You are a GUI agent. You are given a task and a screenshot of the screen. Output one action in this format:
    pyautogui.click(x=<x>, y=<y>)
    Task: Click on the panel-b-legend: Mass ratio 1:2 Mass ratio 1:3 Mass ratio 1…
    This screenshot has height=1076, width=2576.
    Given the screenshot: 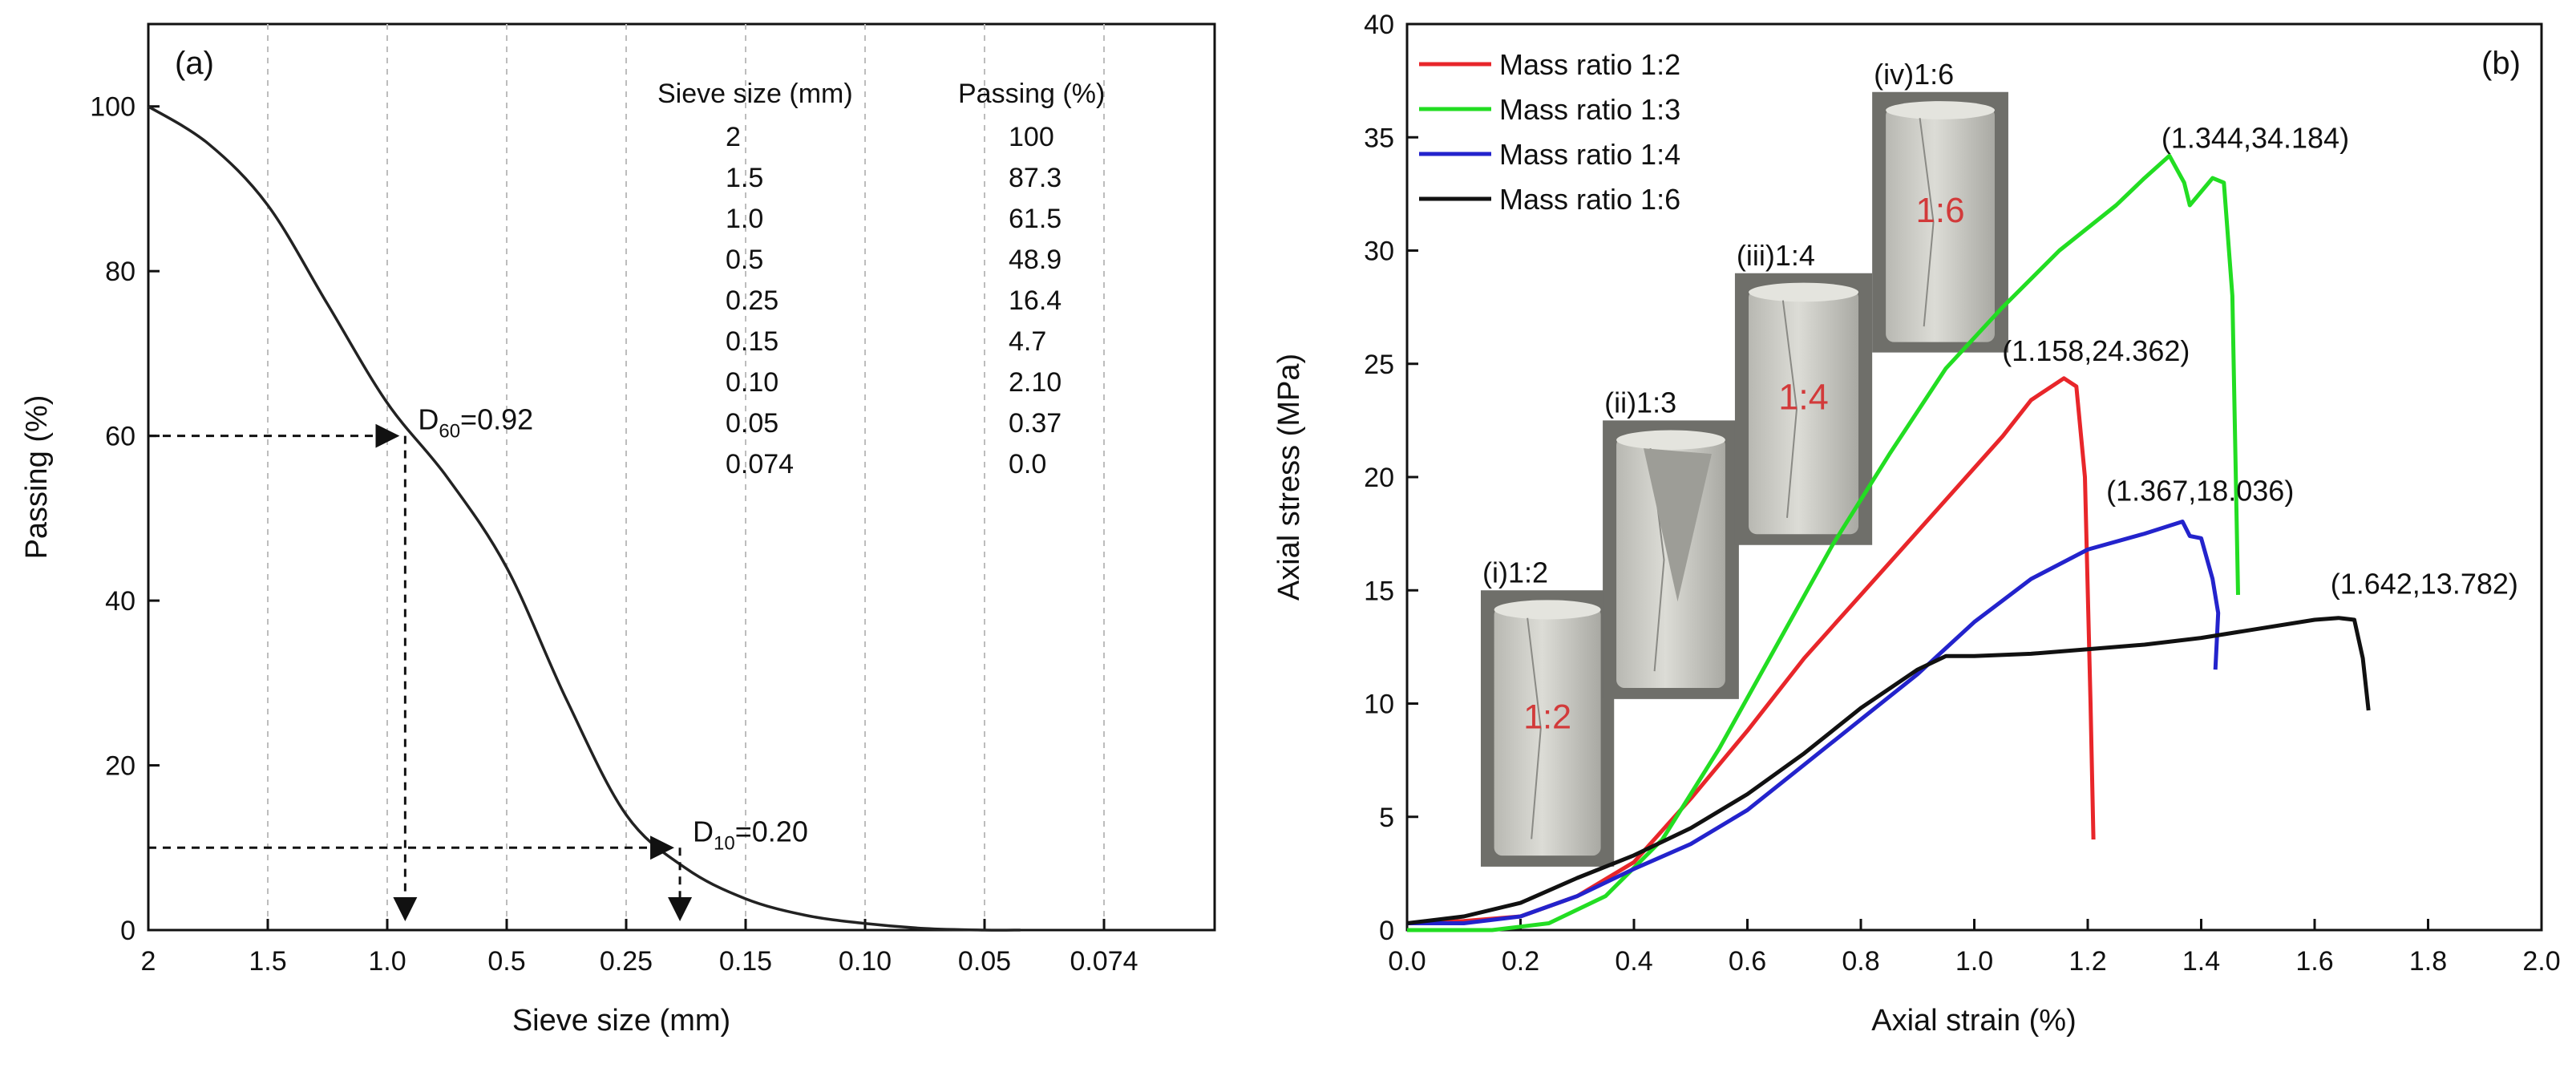 What is the action you would take?
    pyautogui.click(x=1549, y=132)
    